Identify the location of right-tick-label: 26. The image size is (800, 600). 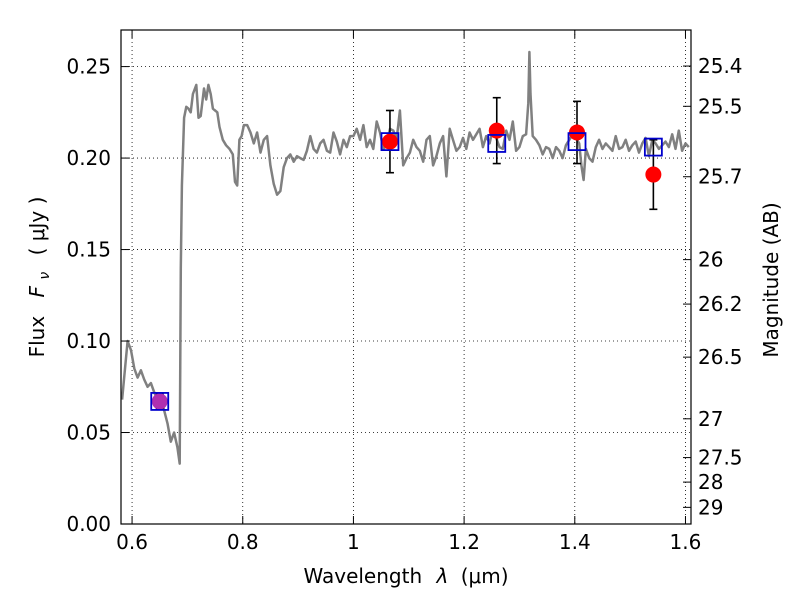
(710, 260).